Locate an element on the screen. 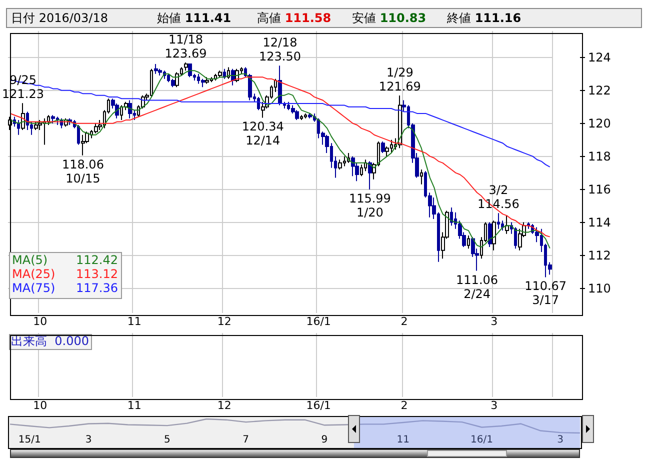  text: MA(25) is located at coordinates (34, 274).